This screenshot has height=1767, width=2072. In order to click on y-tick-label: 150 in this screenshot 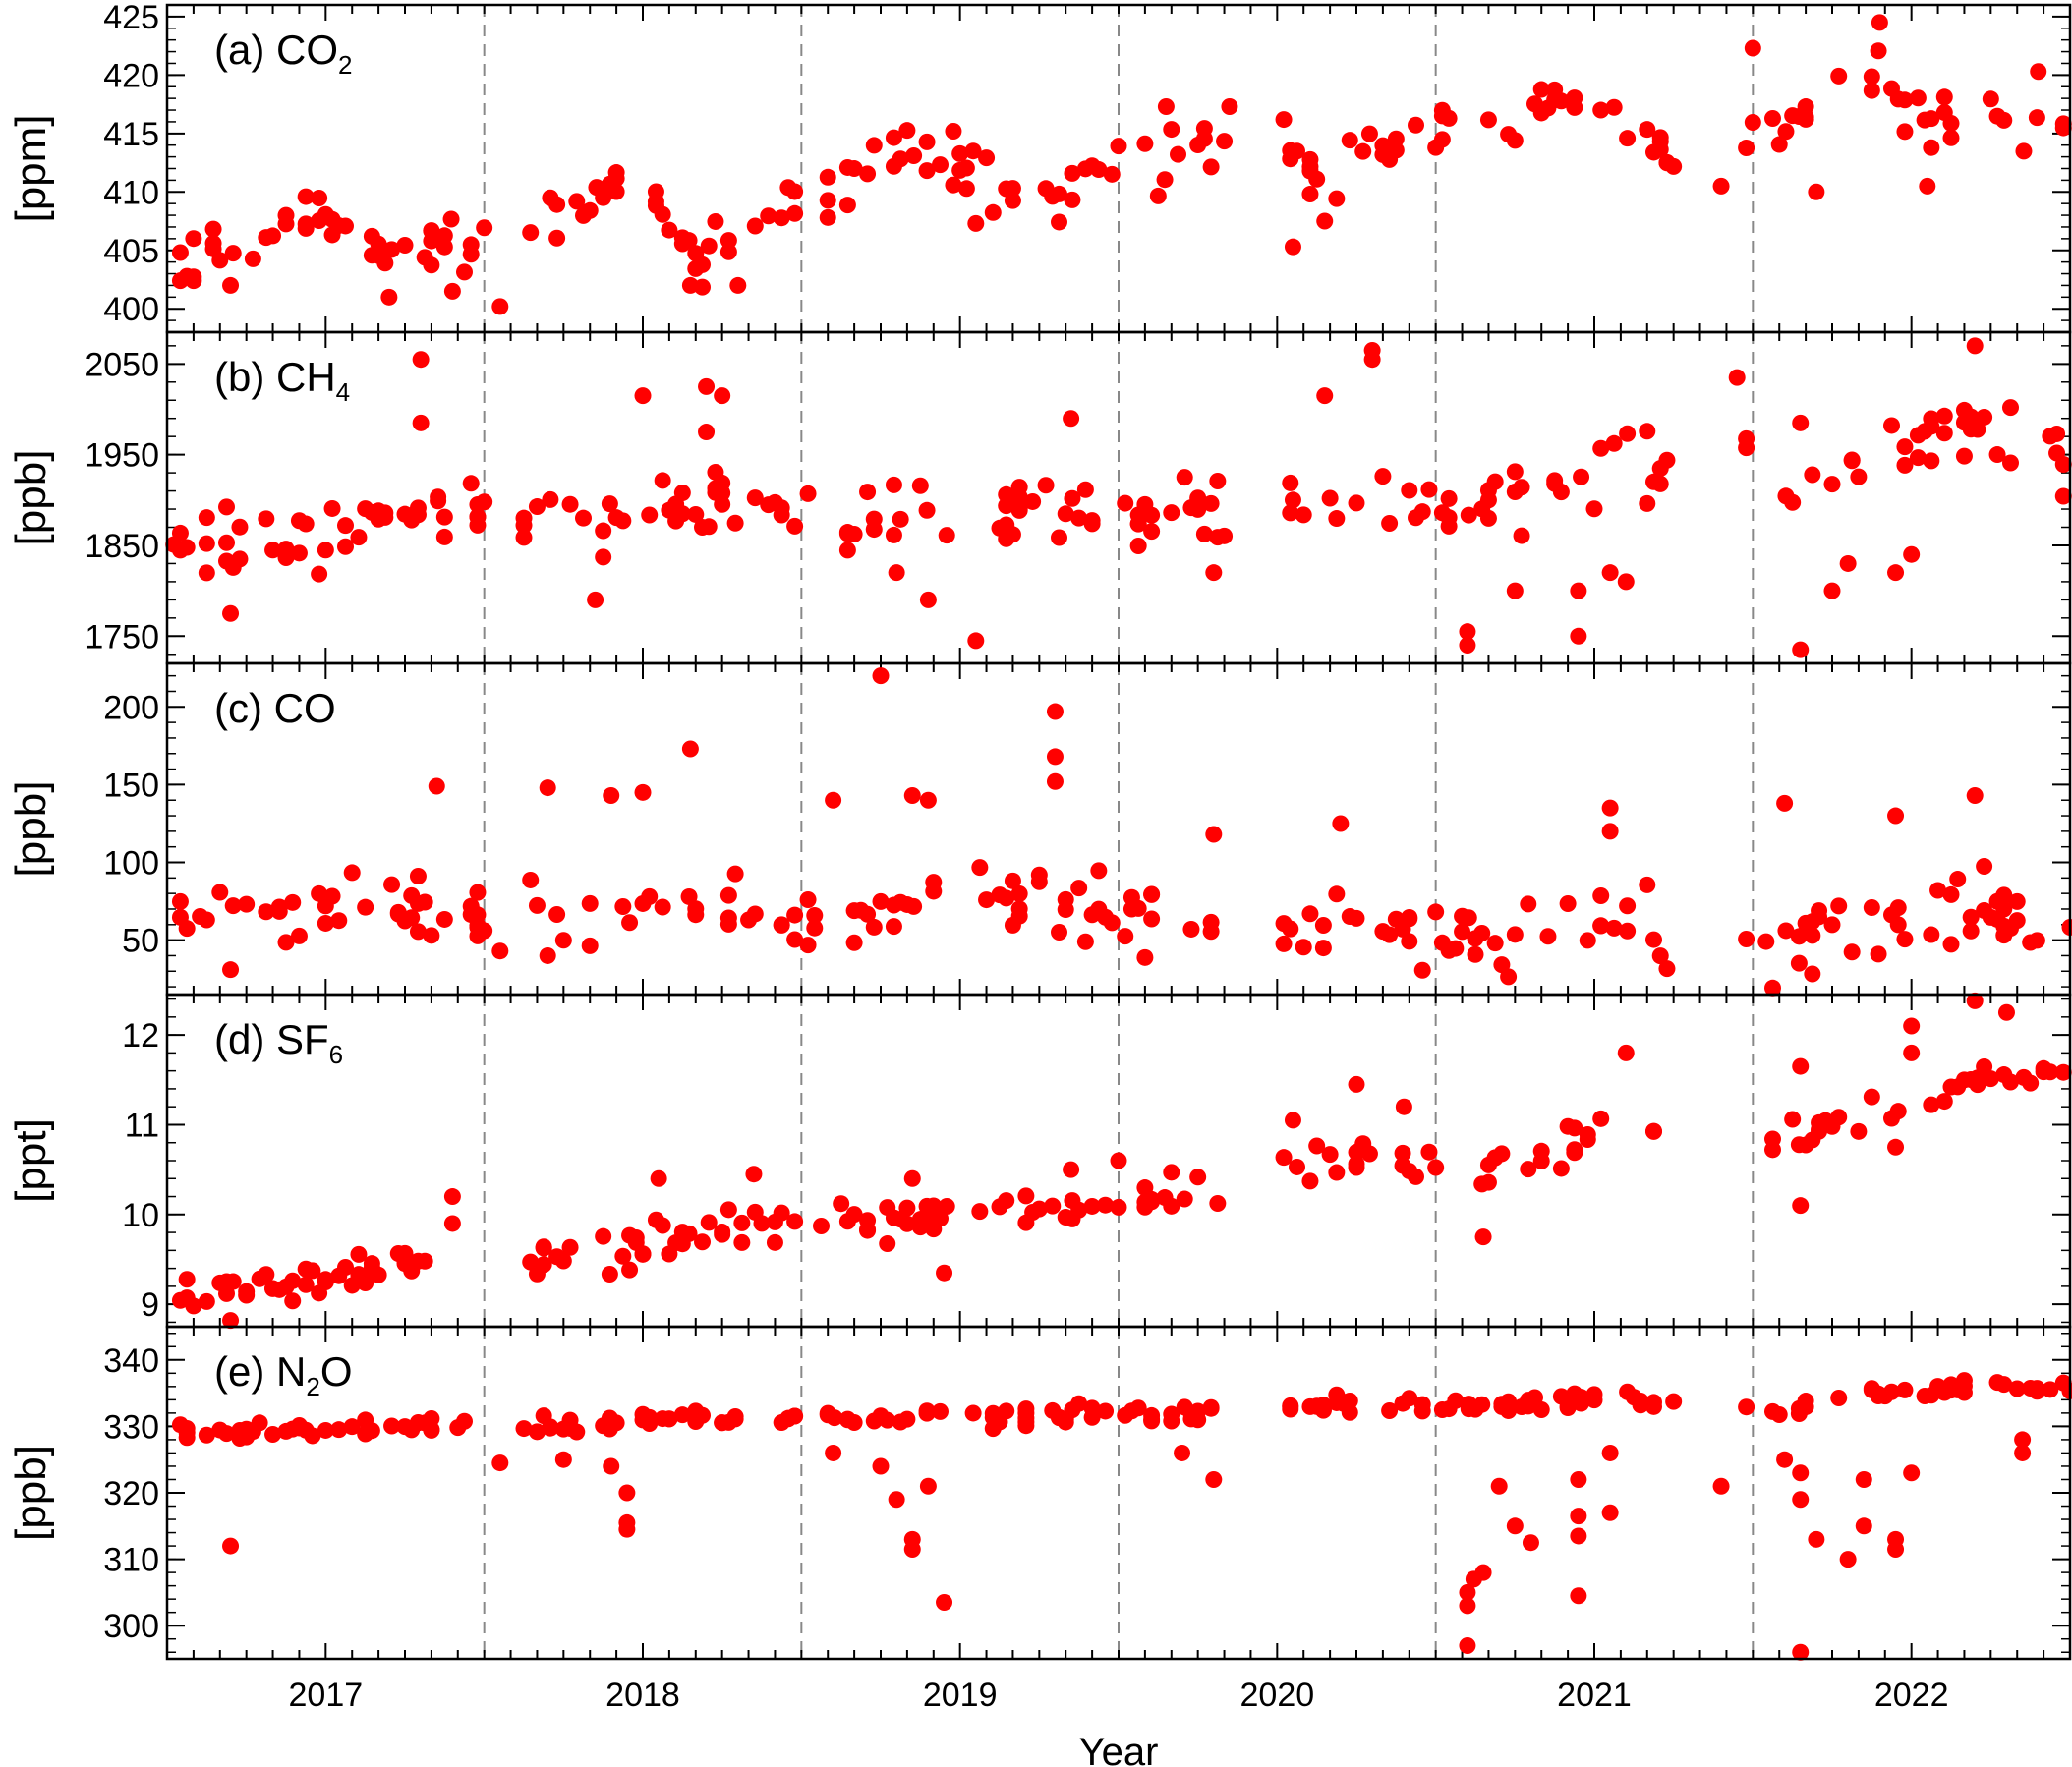, I will do `click(131, 785)`.